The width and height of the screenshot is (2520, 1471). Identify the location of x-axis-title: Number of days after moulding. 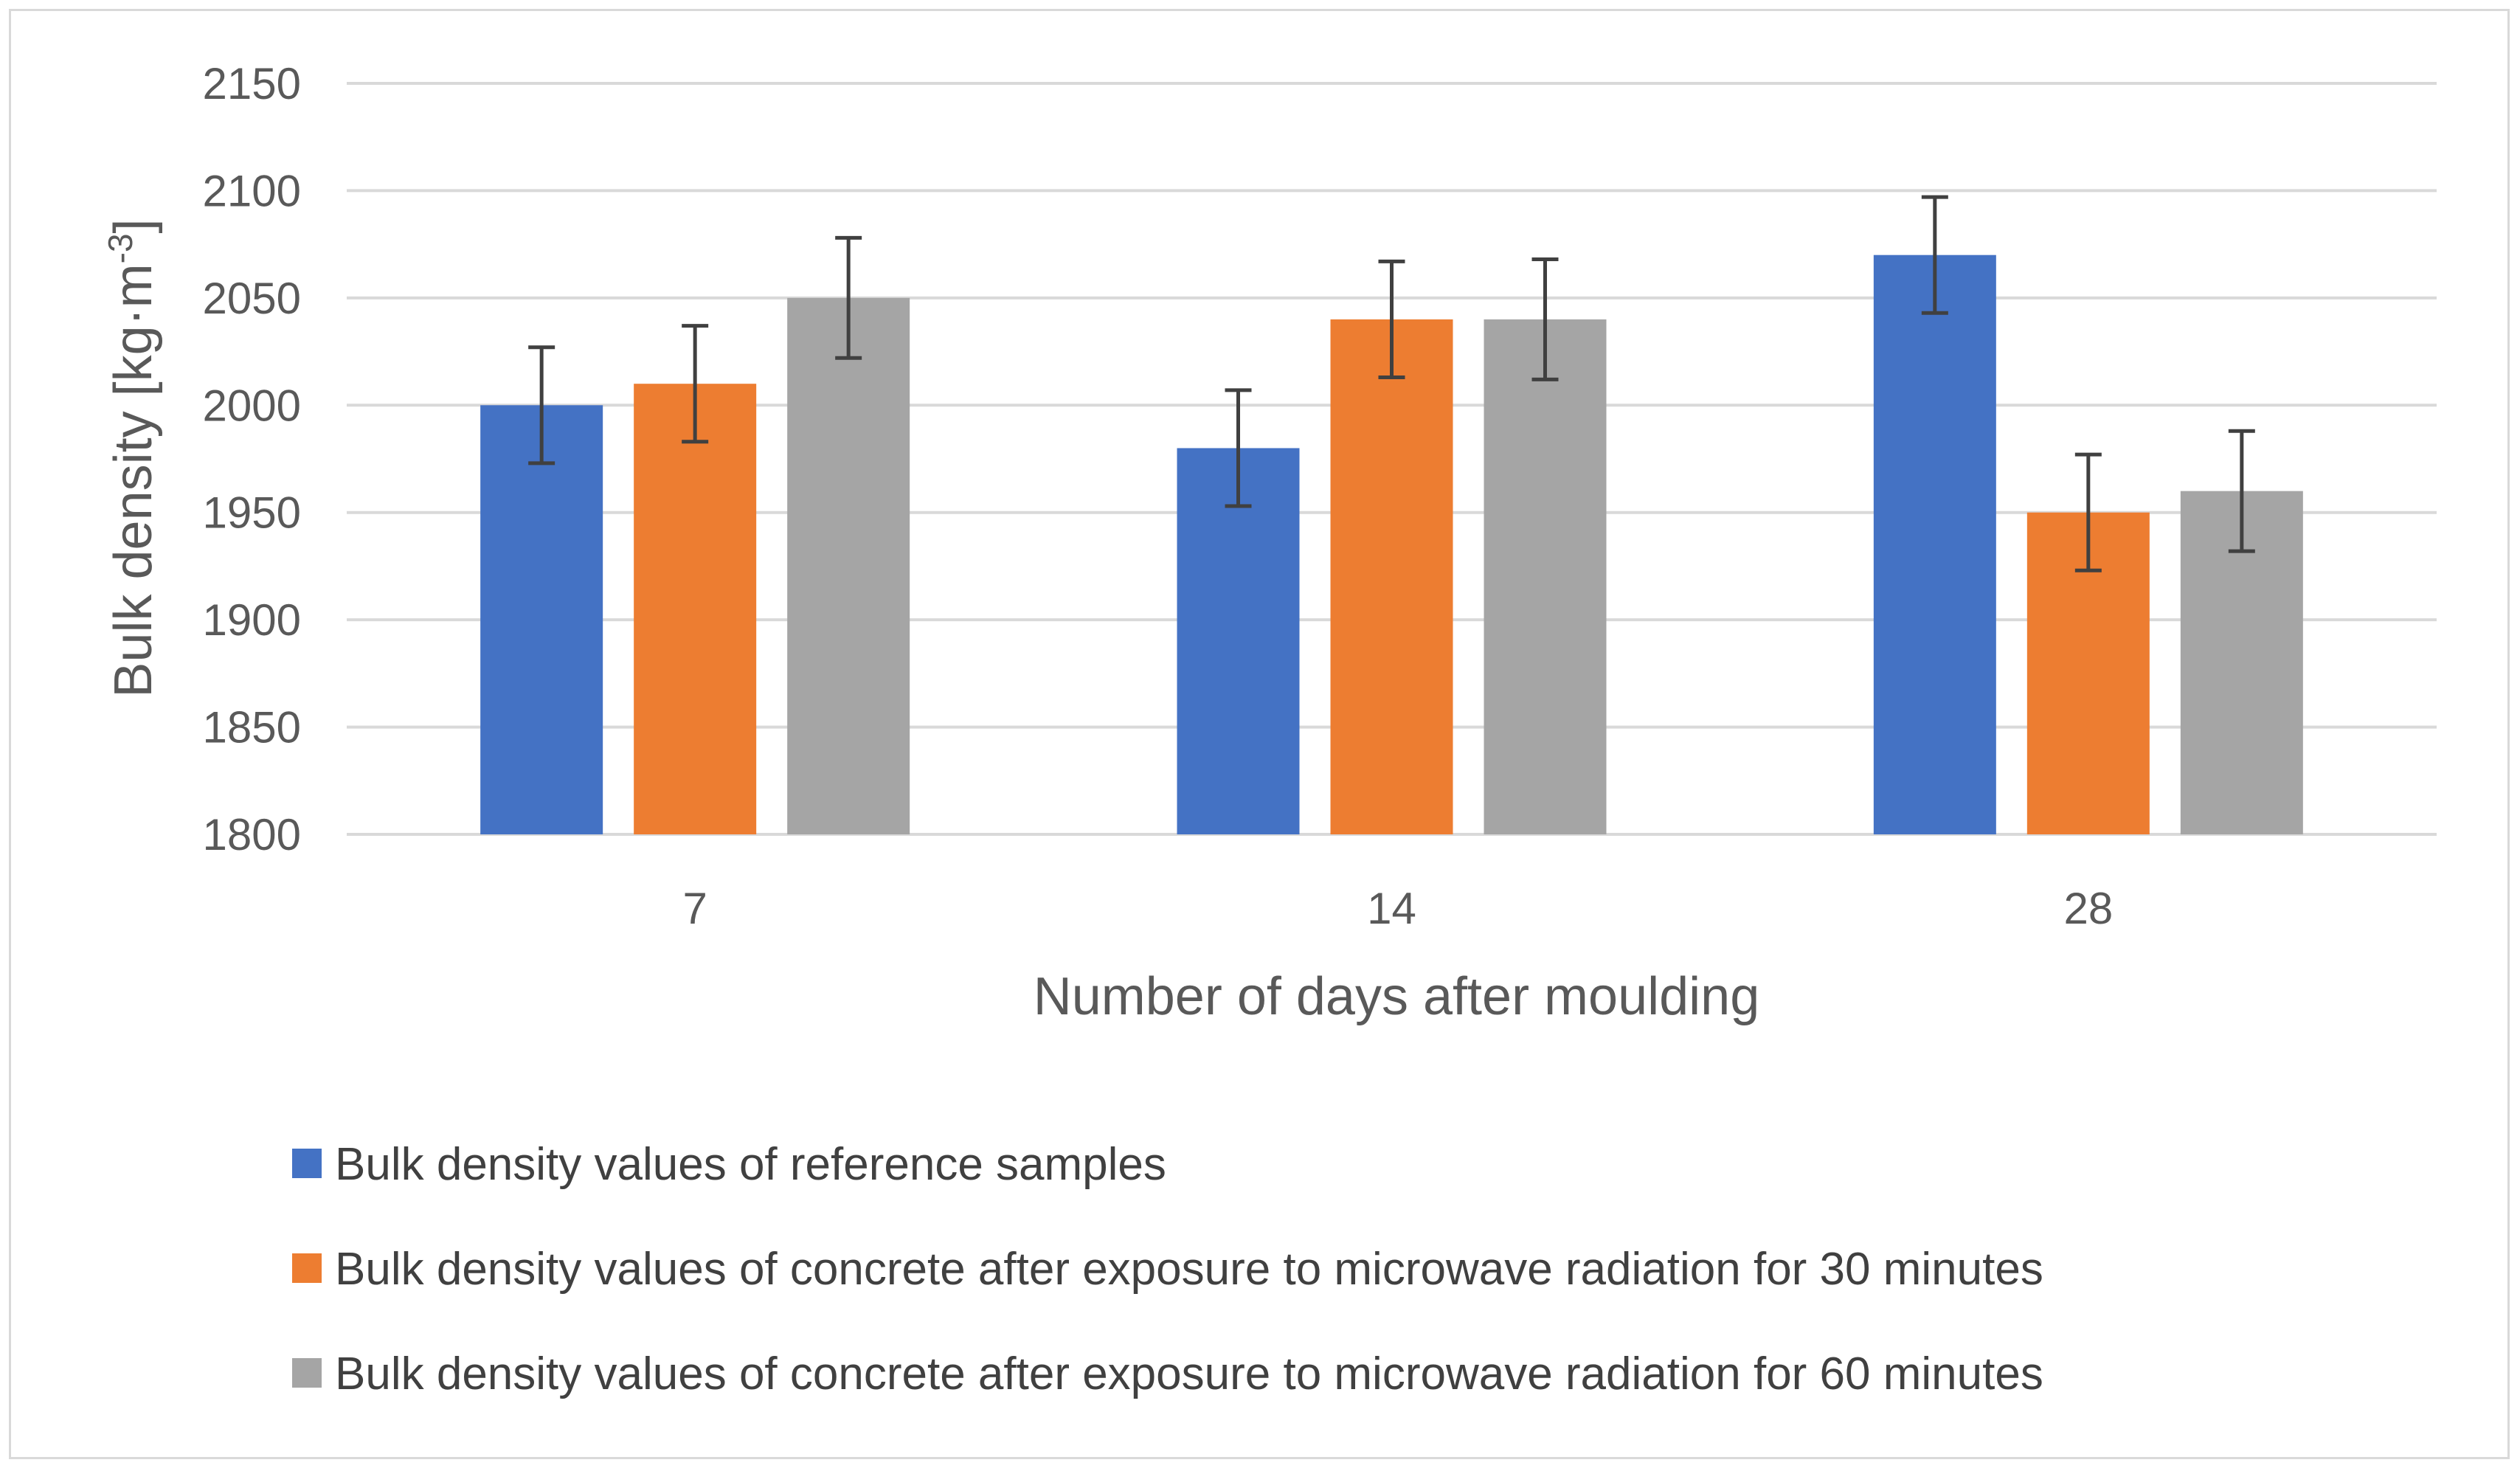
(1397, 997).